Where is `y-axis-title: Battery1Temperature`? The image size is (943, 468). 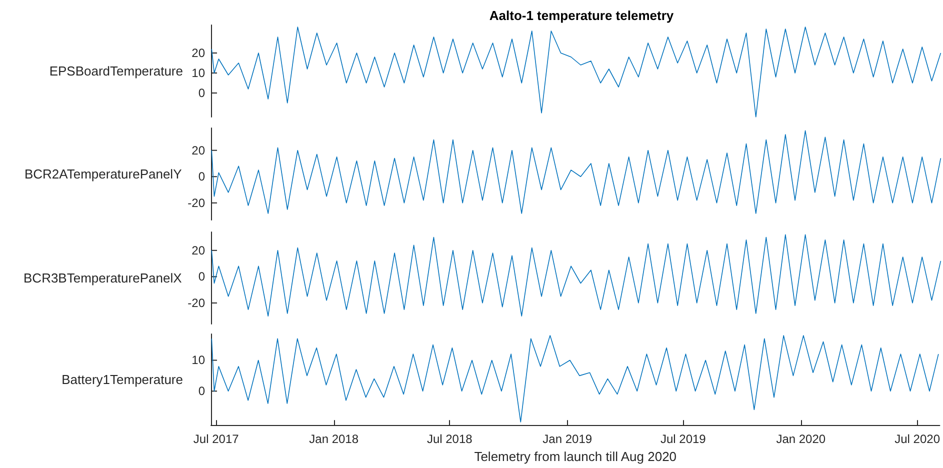
y-axis-title: Battery1Temperature is located at coordinates (122, 380).